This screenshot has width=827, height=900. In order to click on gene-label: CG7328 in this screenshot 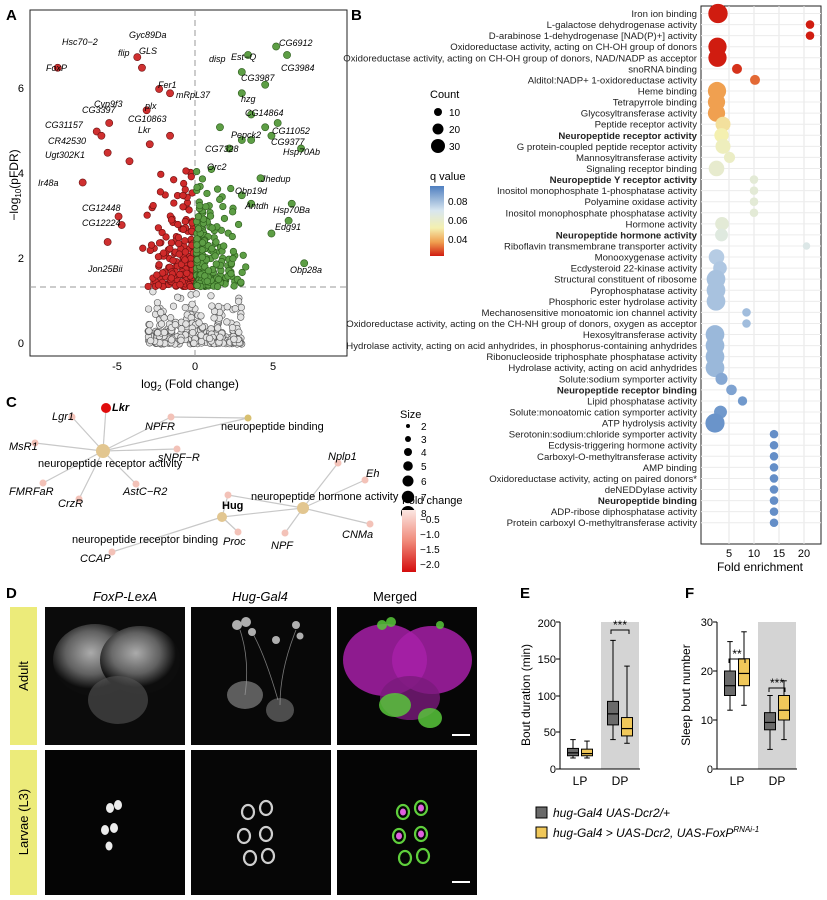, I will do `click(222, 149)`.